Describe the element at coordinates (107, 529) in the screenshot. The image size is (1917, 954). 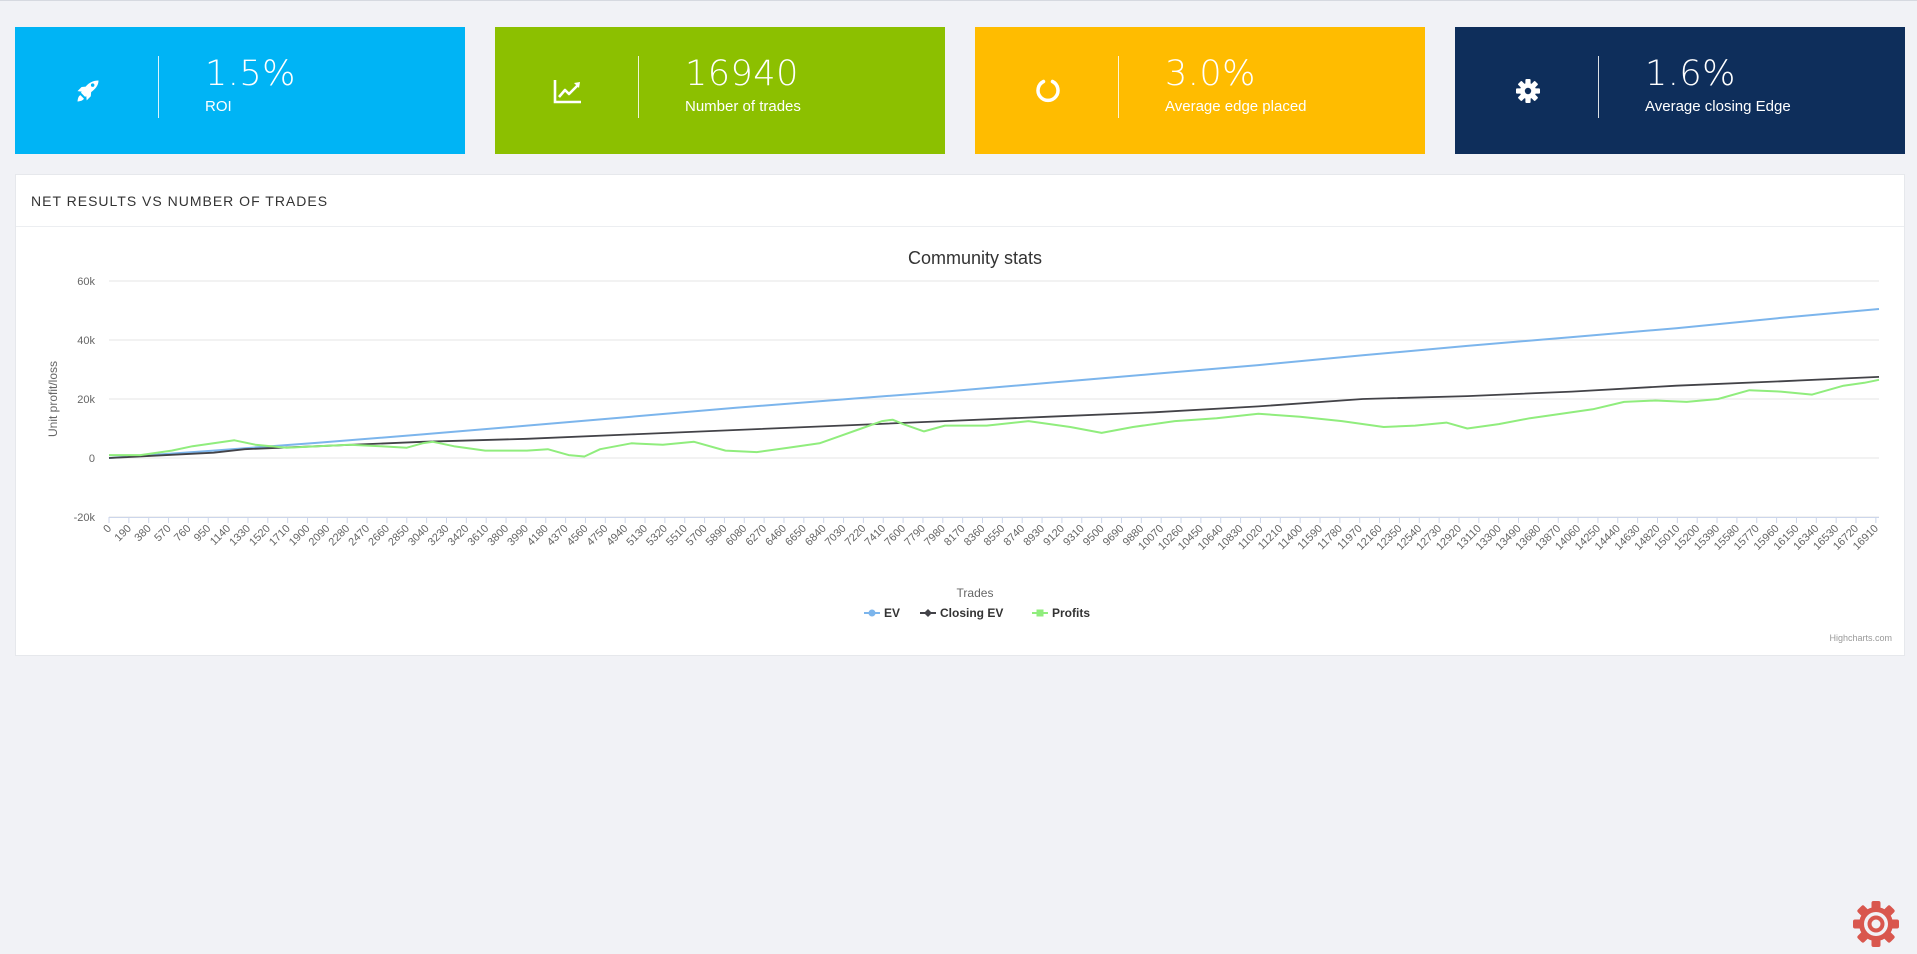
I see `x-tick-label: 0` at that location.